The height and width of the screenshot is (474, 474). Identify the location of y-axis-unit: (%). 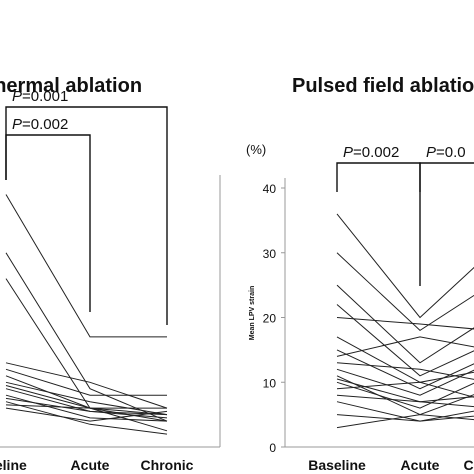
(256, 149).